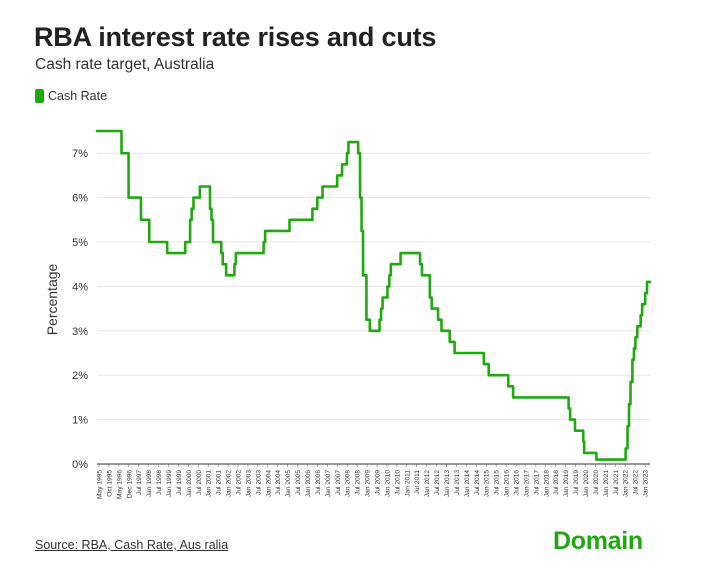  I want to click on y-tick-label: 0%, so click(80, 465).